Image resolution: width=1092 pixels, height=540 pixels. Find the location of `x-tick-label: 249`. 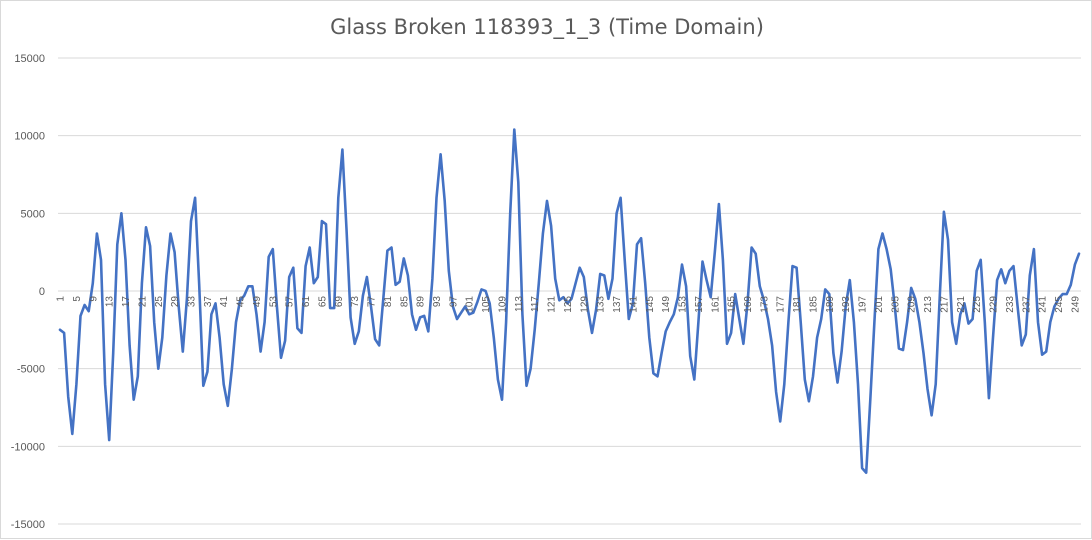

x-tick-label: 249 is located at coordinates (1075, 304).